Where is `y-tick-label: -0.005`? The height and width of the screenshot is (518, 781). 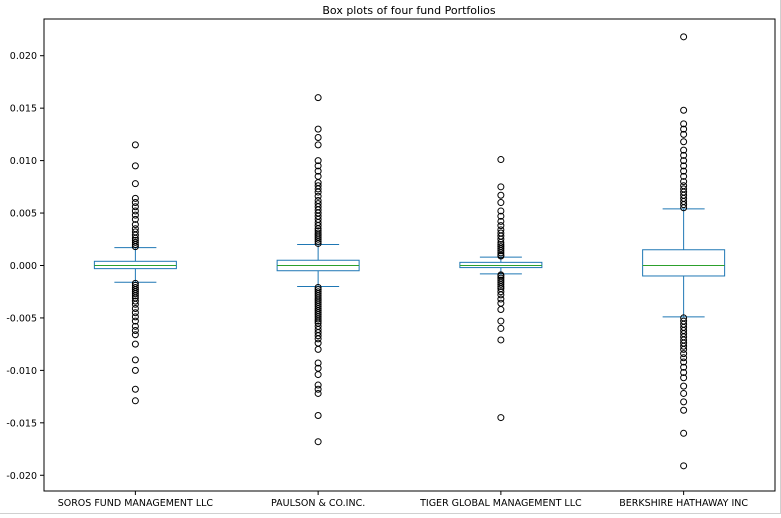
y-tick-label: -0.005 is located at coordinates (21, 318).